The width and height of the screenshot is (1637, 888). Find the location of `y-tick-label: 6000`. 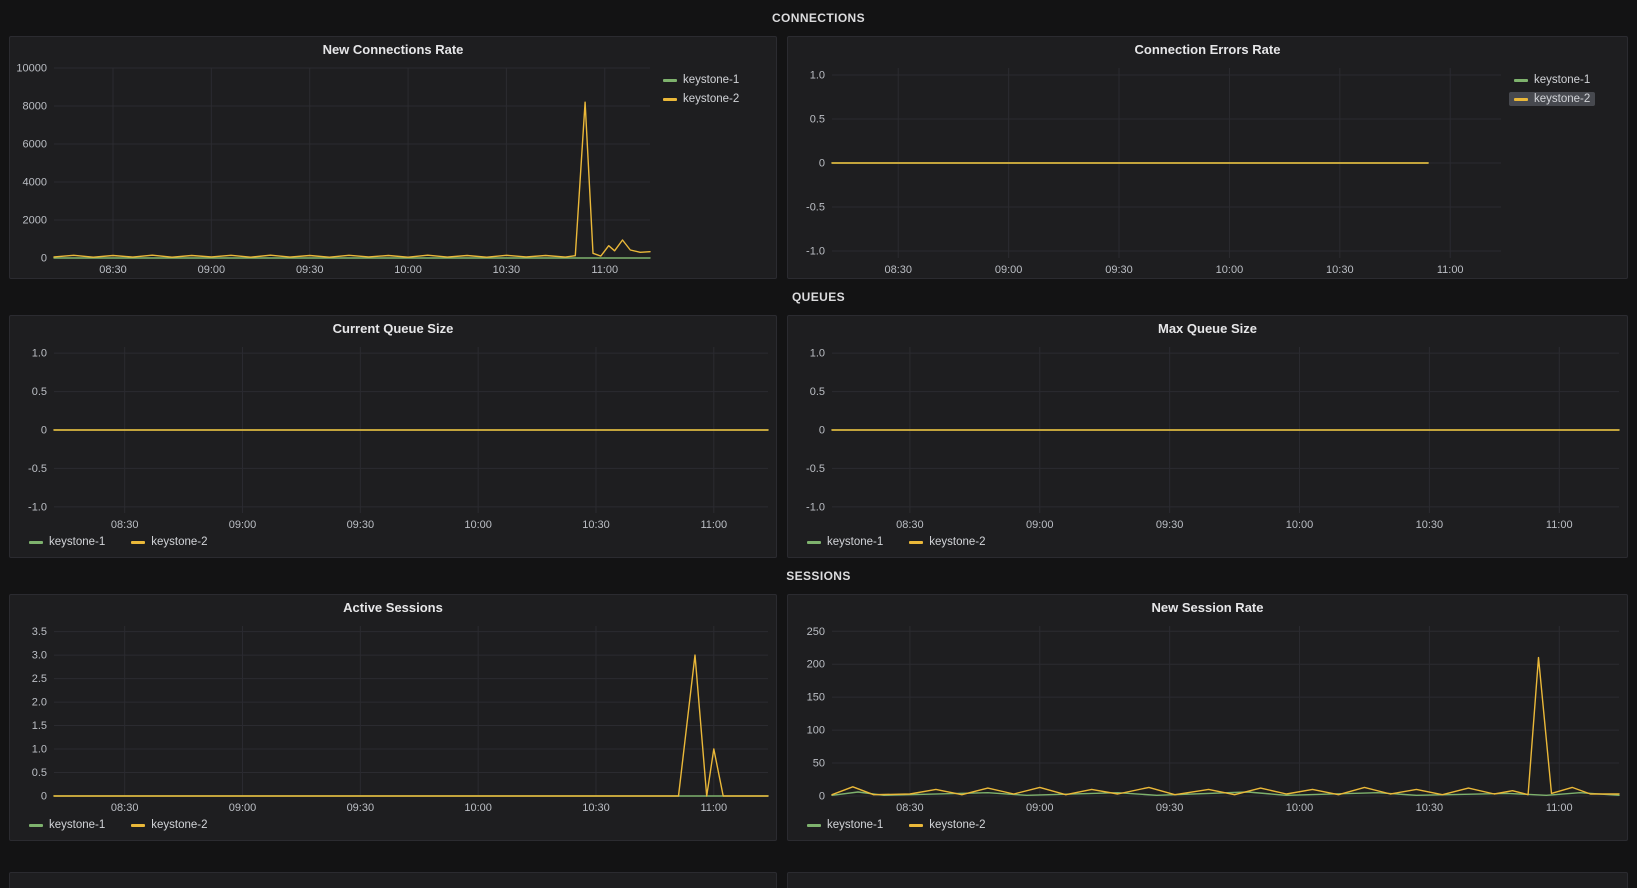

y-tick-label: 6000 is located at coordinates (35, 145).